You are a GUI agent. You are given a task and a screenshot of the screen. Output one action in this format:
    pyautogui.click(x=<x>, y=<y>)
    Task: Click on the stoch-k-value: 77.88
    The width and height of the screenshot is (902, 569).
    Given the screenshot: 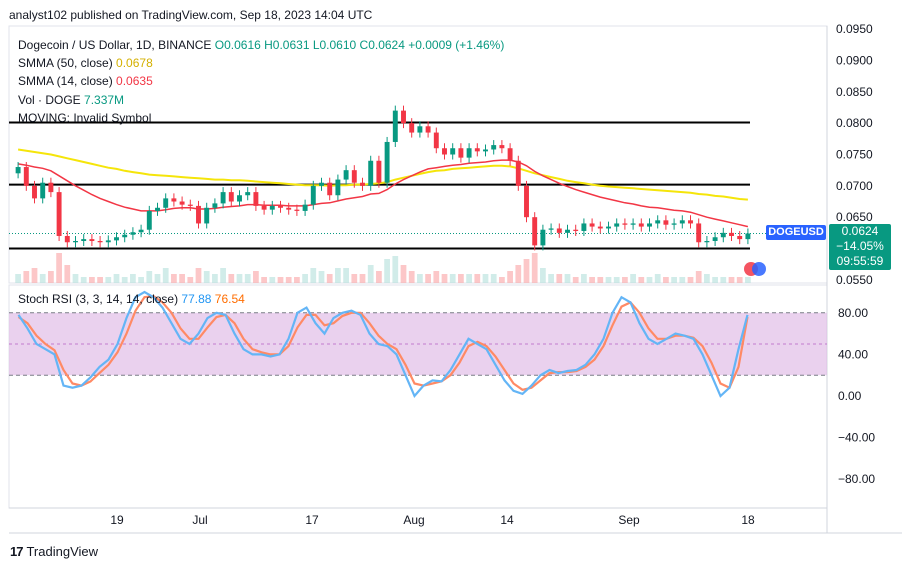 What is the action you would take?
    pyautogui.click(x=196, y=299)
    